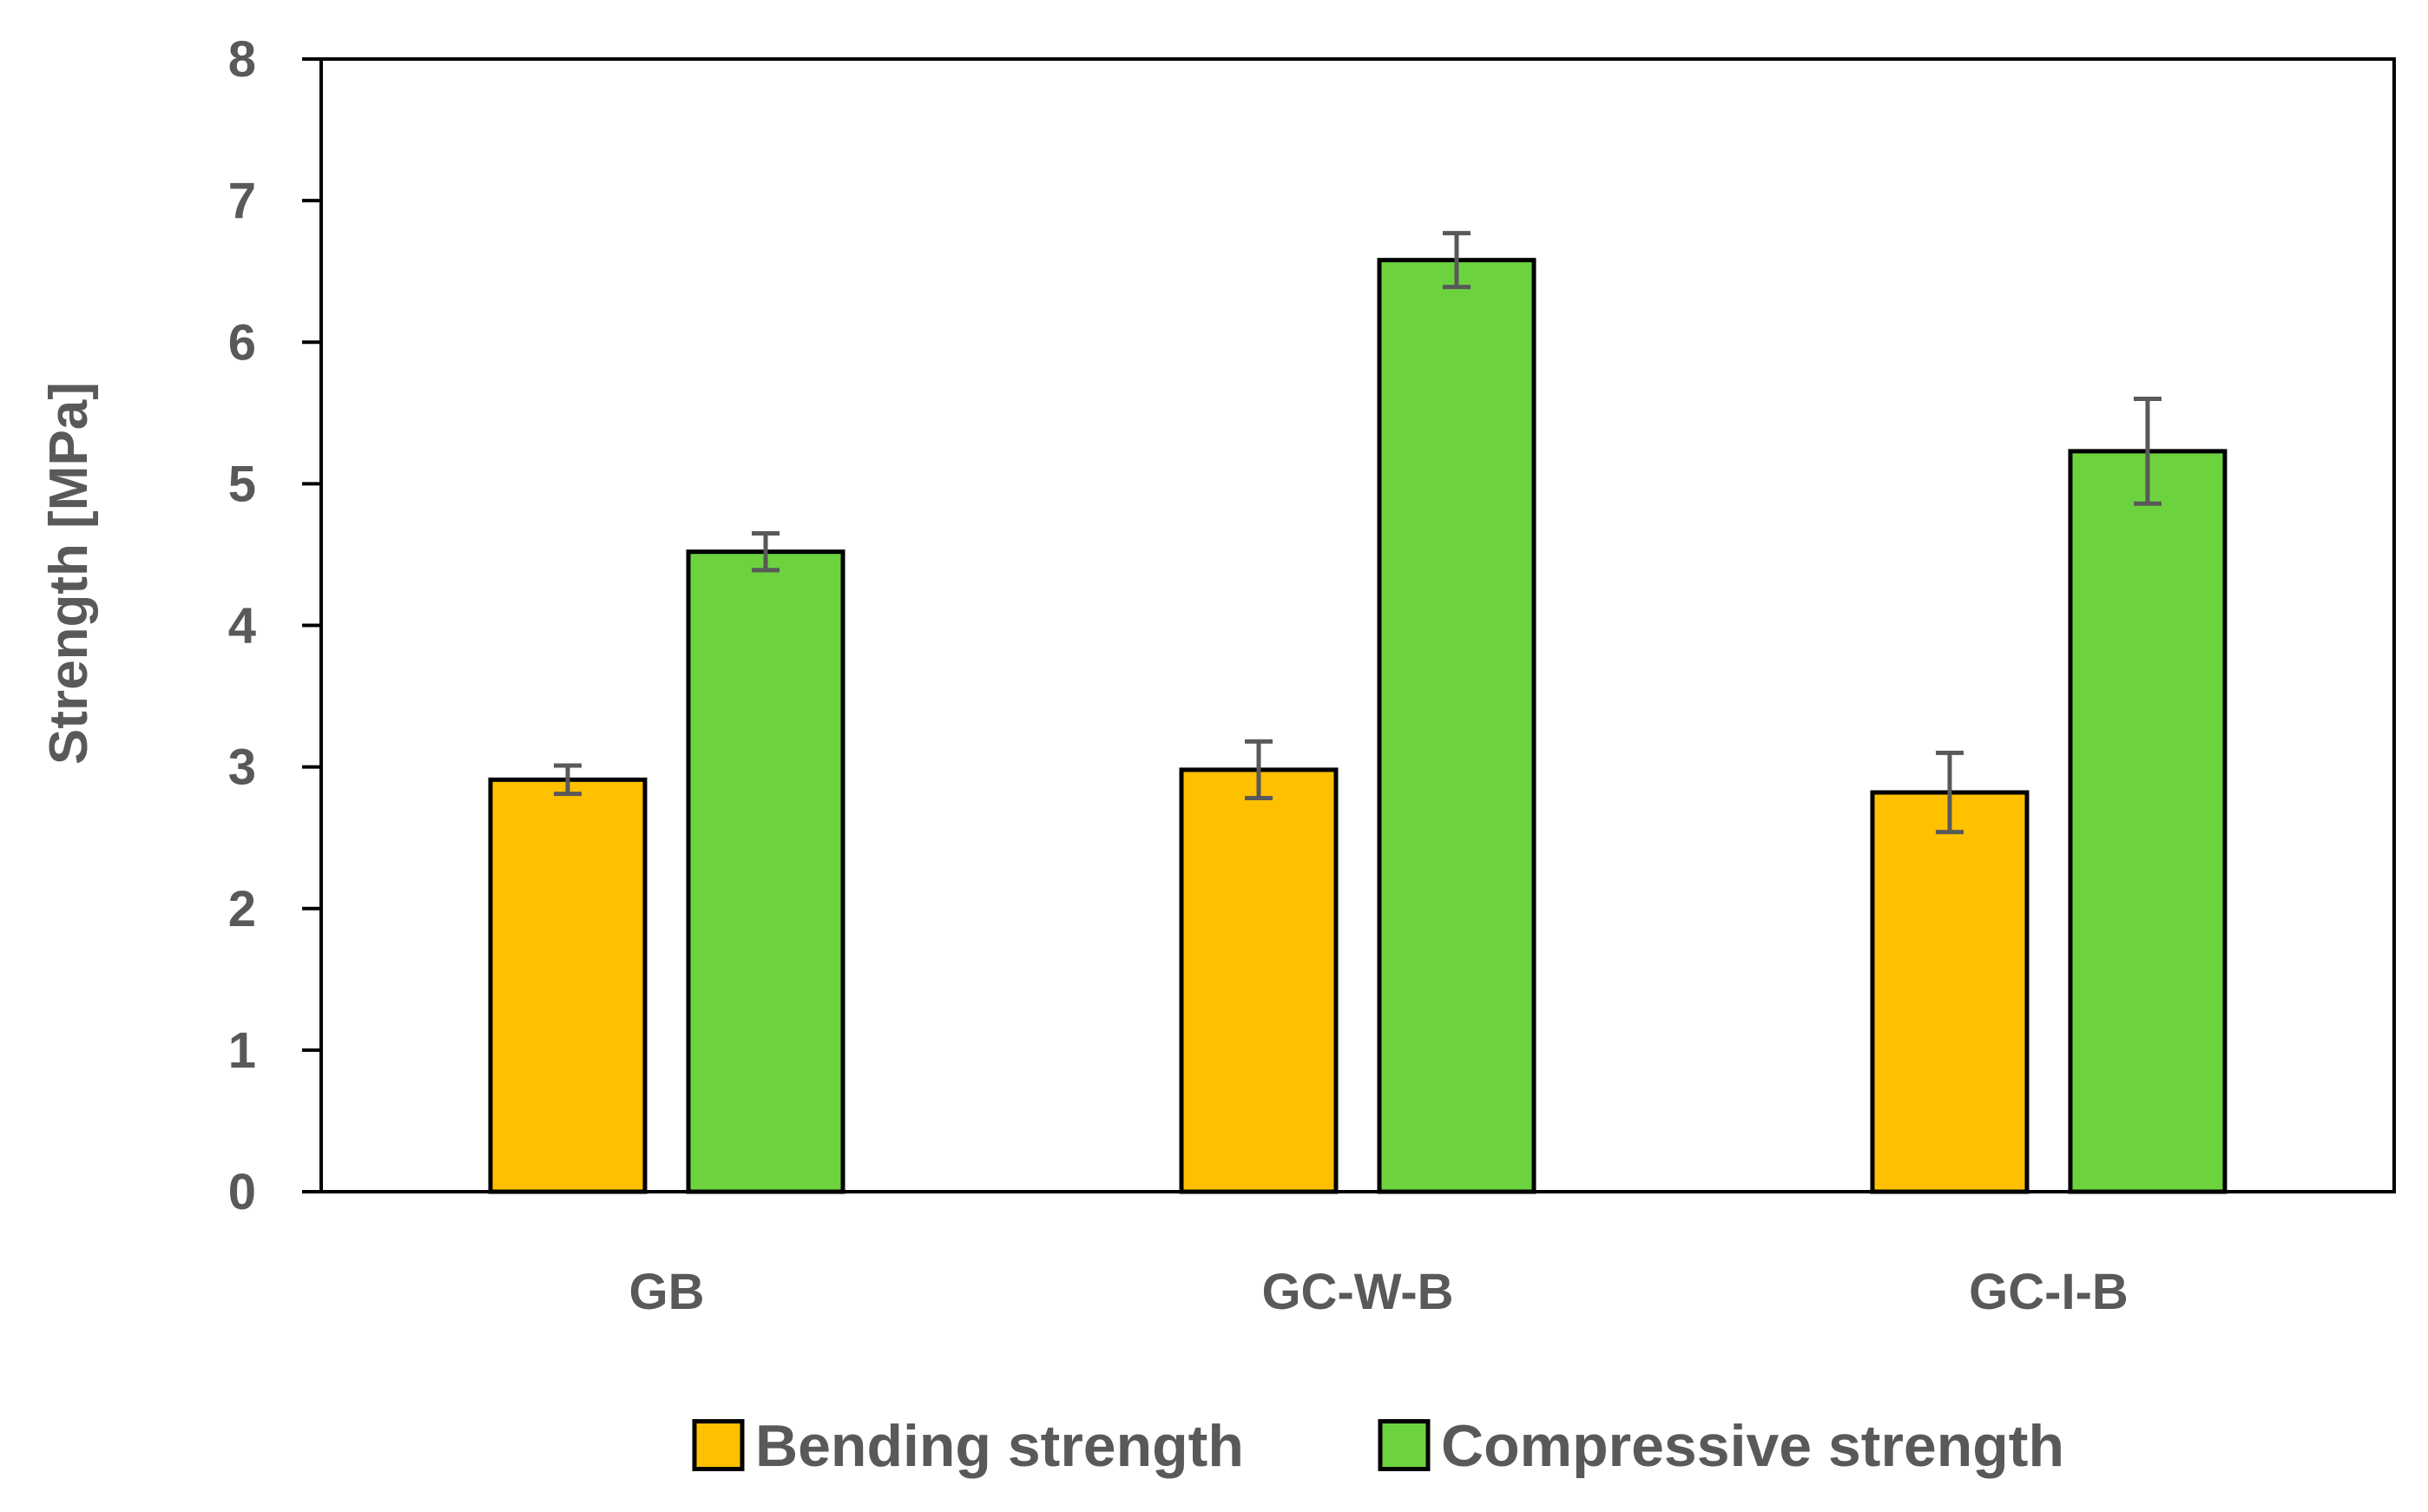 Image resolution: width=2428 pixels, height=1512 pixels. What do you see at coordinates (1357, 1292) in the screenshot?
I see `x-tick-label-GC-W-B: GC-W-B` at bounding box center [1357, 1292].